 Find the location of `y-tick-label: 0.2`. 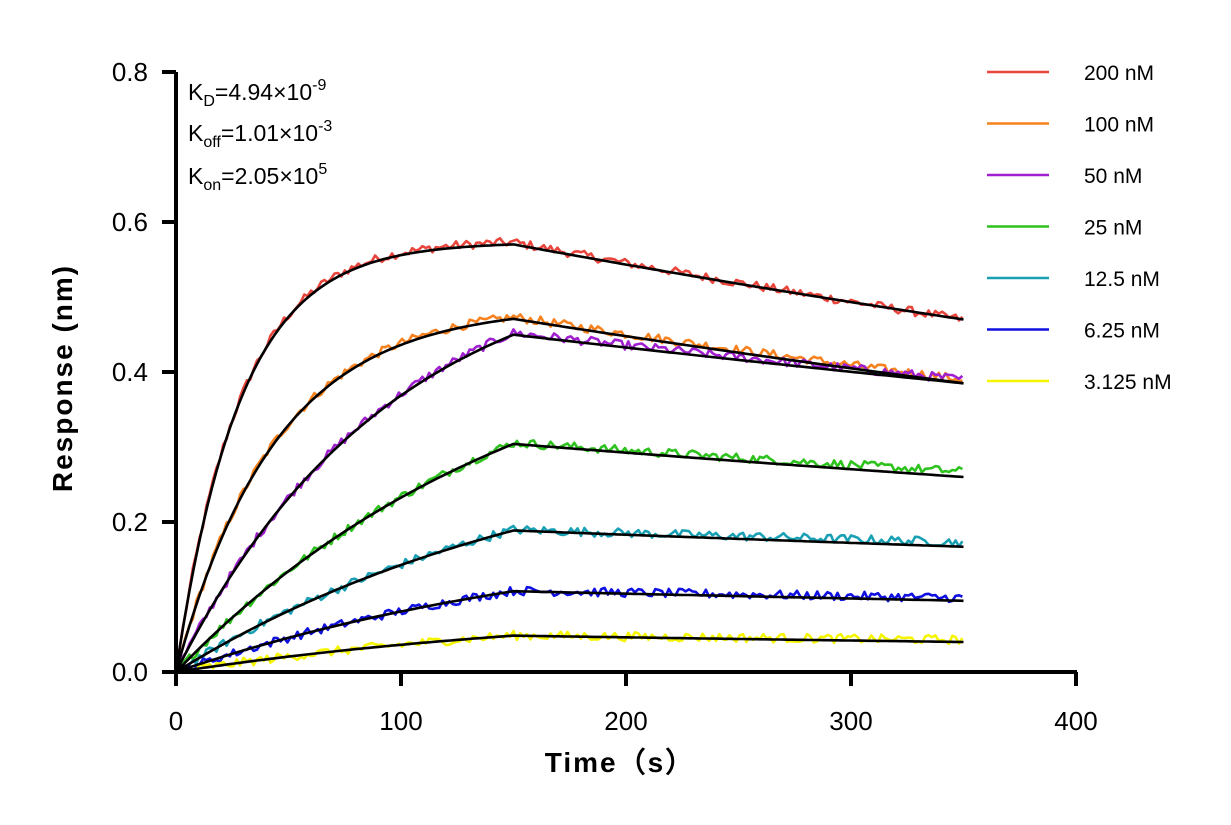

y-tick-label: 0.2 is located at coordinates (130, 522).